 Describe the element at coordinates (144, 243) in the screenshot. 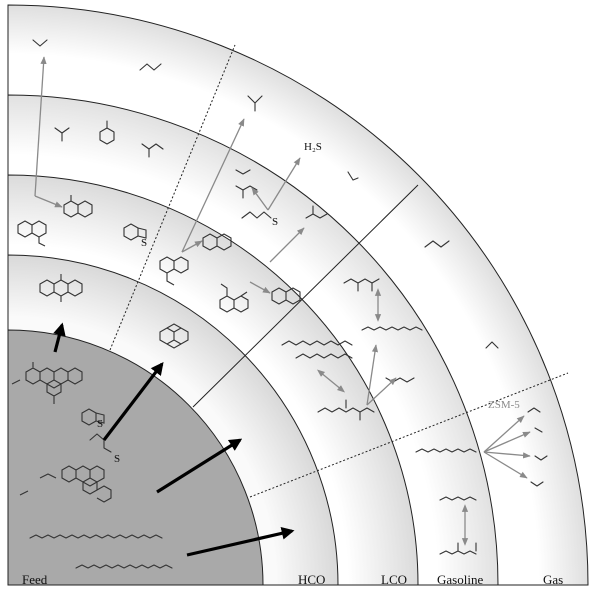

I see `sulfur-label-2: S` at that location.